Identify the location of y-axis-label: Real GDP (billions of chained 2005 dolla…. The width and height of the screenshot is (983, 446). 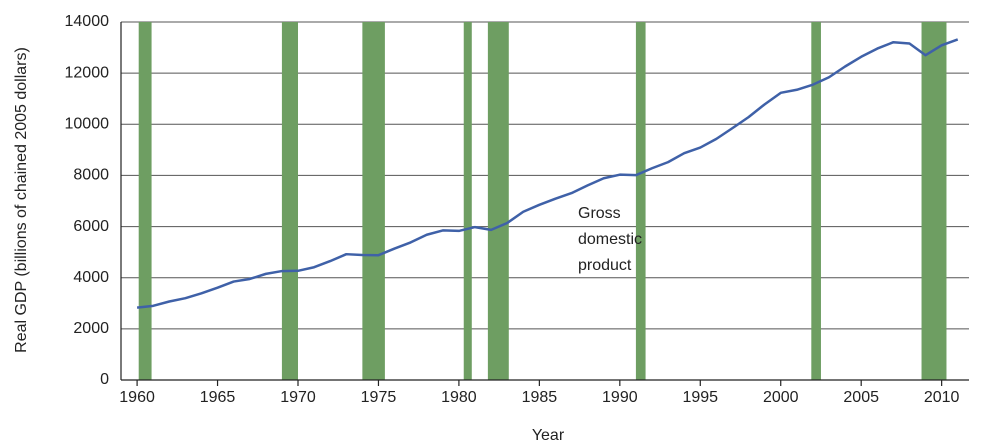
(21, 200).